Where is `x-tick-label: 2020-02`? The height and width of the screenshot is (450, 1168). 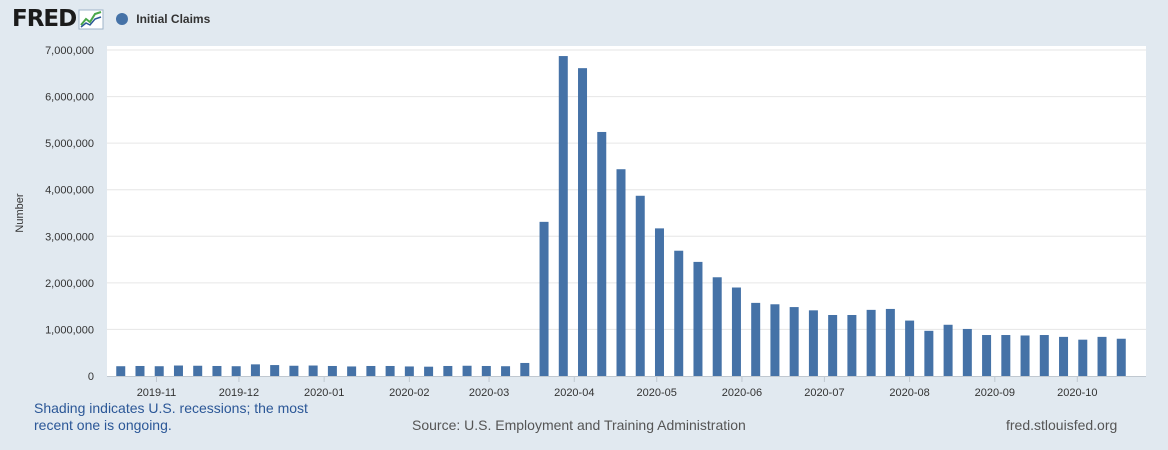 x-tick-label: 2020-02 is located at coordinates (409, 393).